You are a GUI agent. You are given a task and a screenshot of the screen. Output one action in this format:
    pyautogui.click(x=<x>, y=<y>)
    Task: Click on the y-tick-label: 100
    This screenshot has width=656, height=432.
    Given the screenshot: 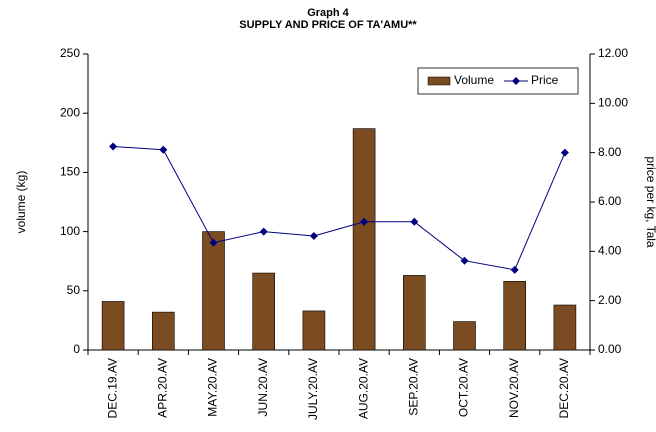 What is the action you would take?
    pyautogui.click(x=70, y=231)
    